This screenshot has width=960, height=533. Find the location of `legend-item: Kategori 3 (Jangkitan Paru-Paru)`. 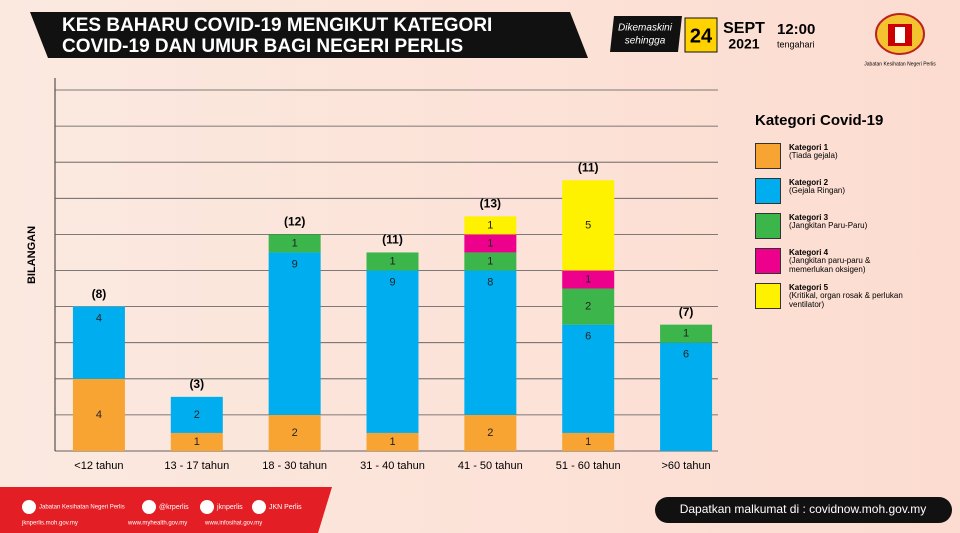

legend-item: Kategori 3 (Jangkitan Paru-Paru) is located at coordinates (855, 226).